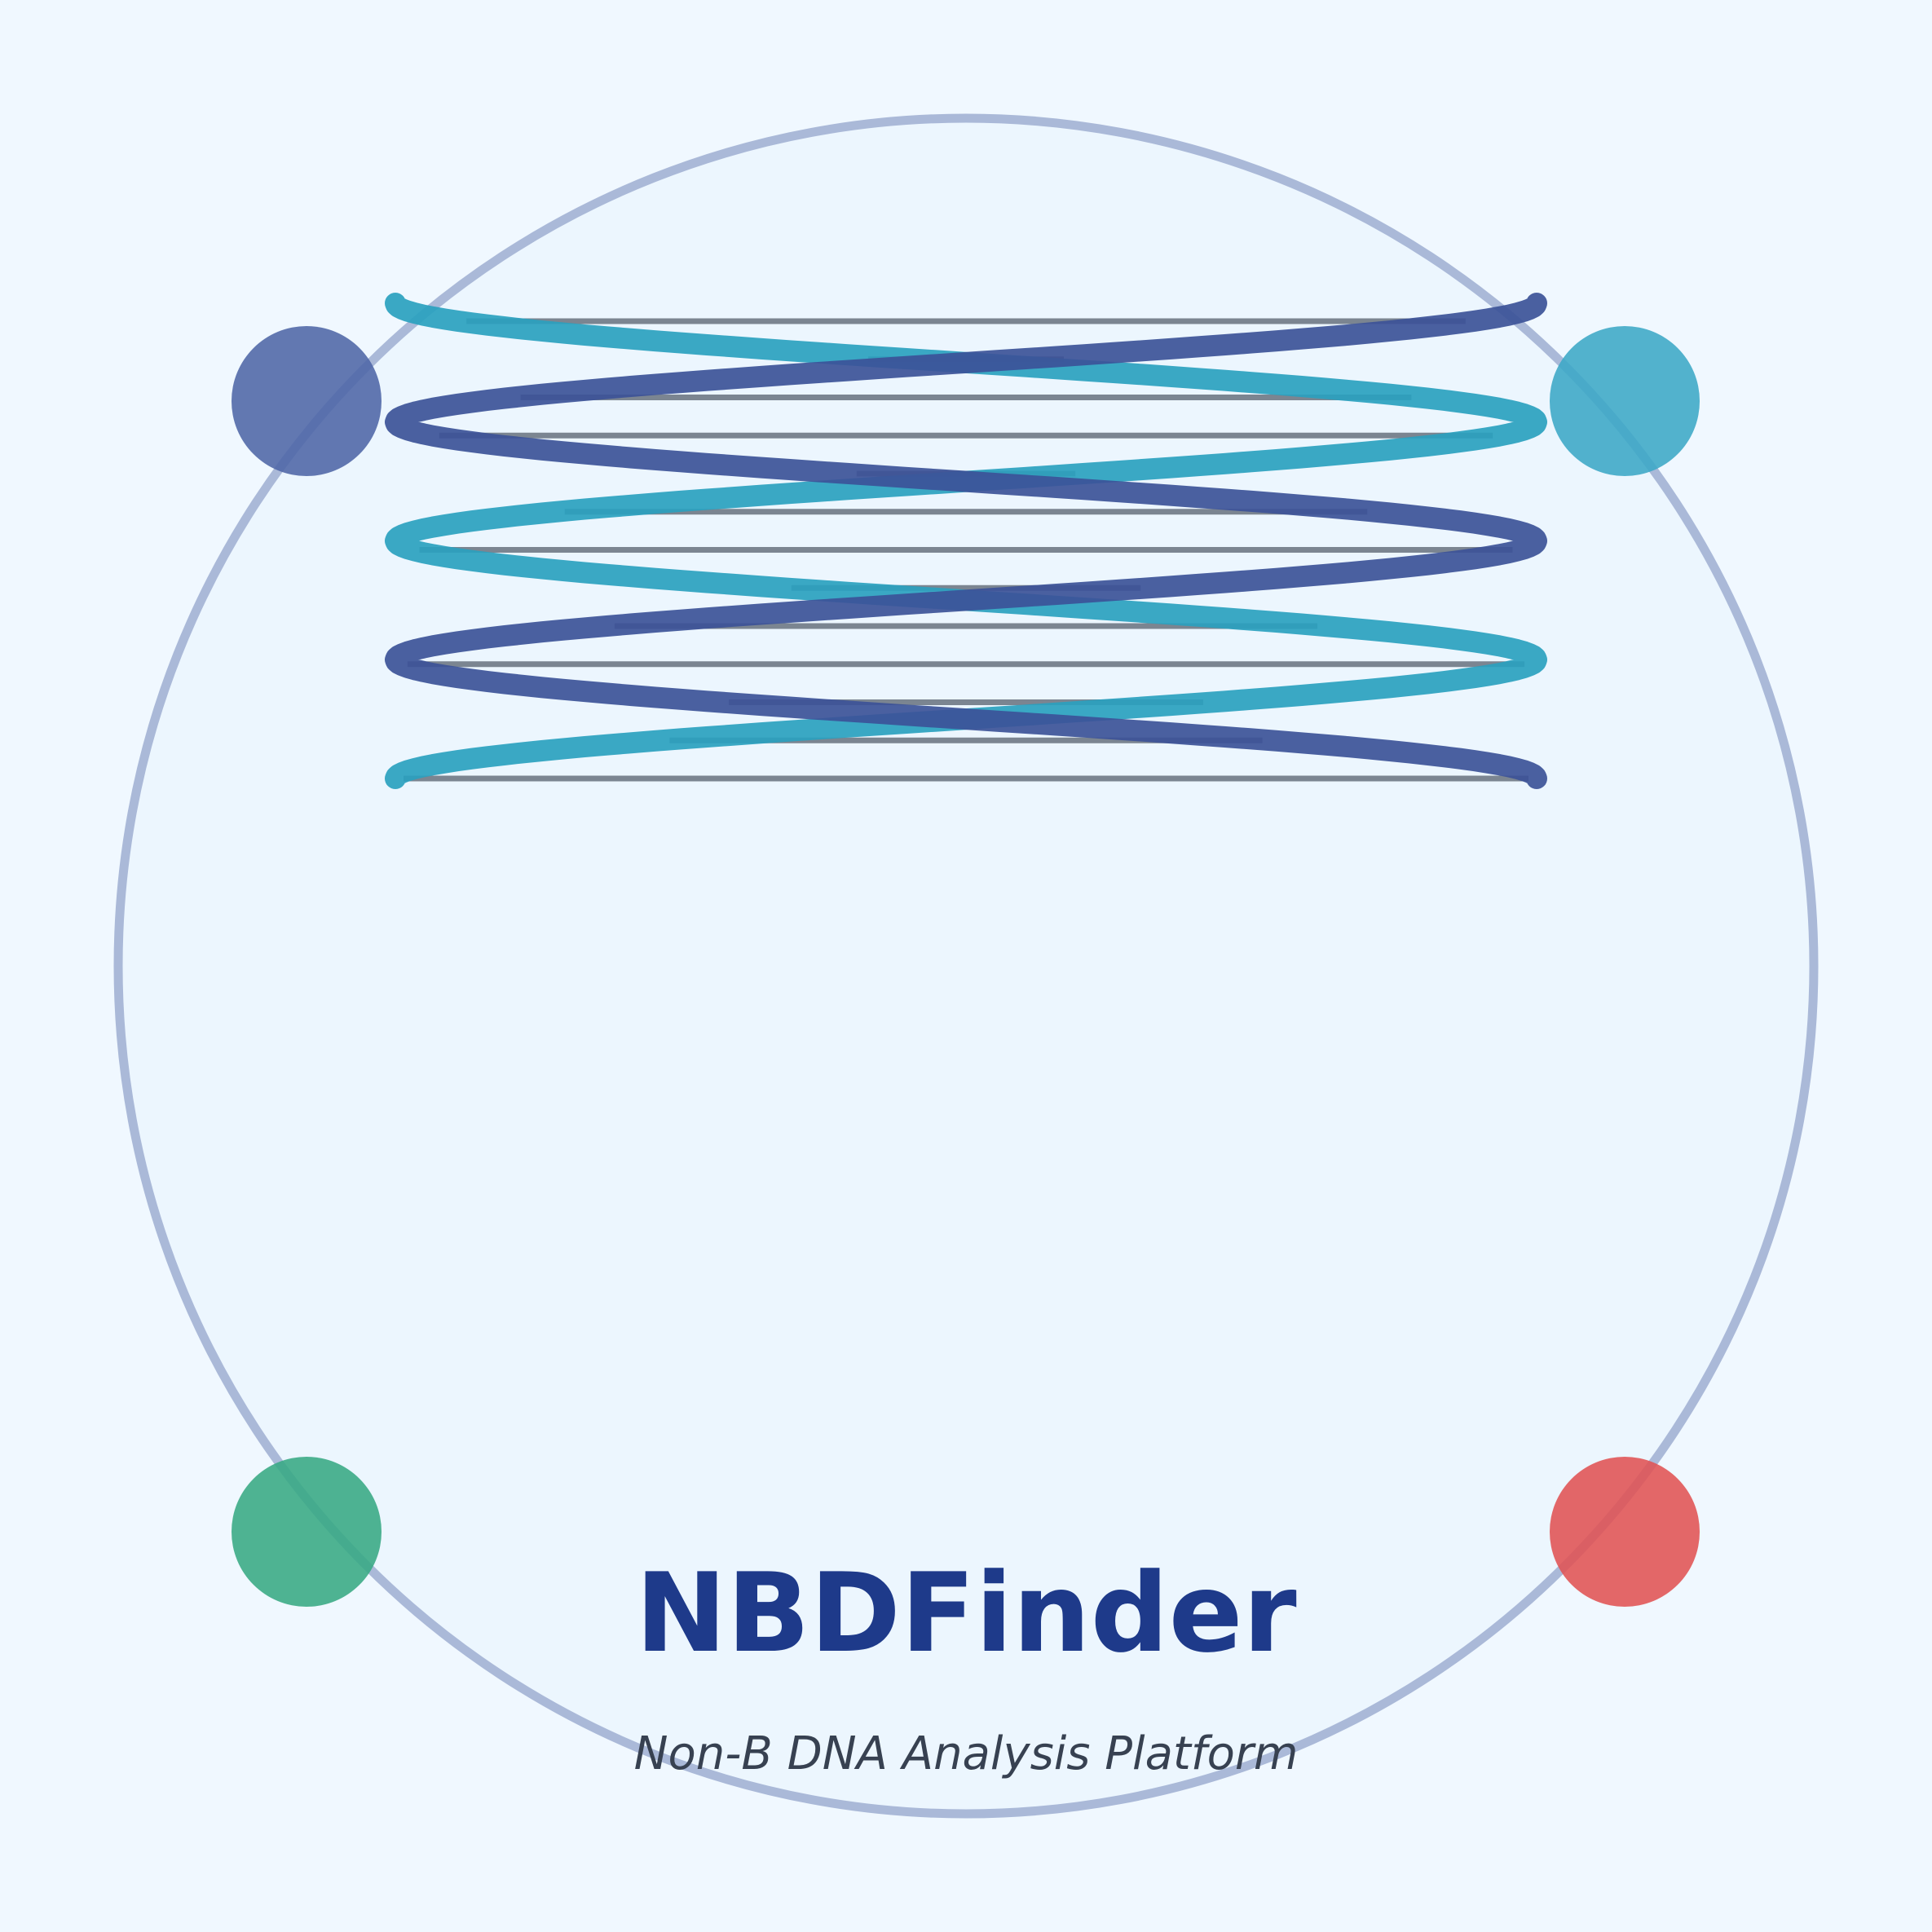 The height and width of the screenshot is (1932, 1932). What do you see at coordinates (965, 1613) in the screenshot?
I see `app-title: NBDFinder` at bounding box center [965, 1613].